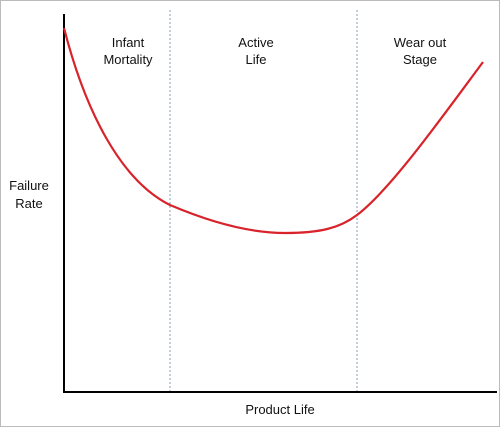  I want to click on y-axis-label: Rate, so click(28, 203).